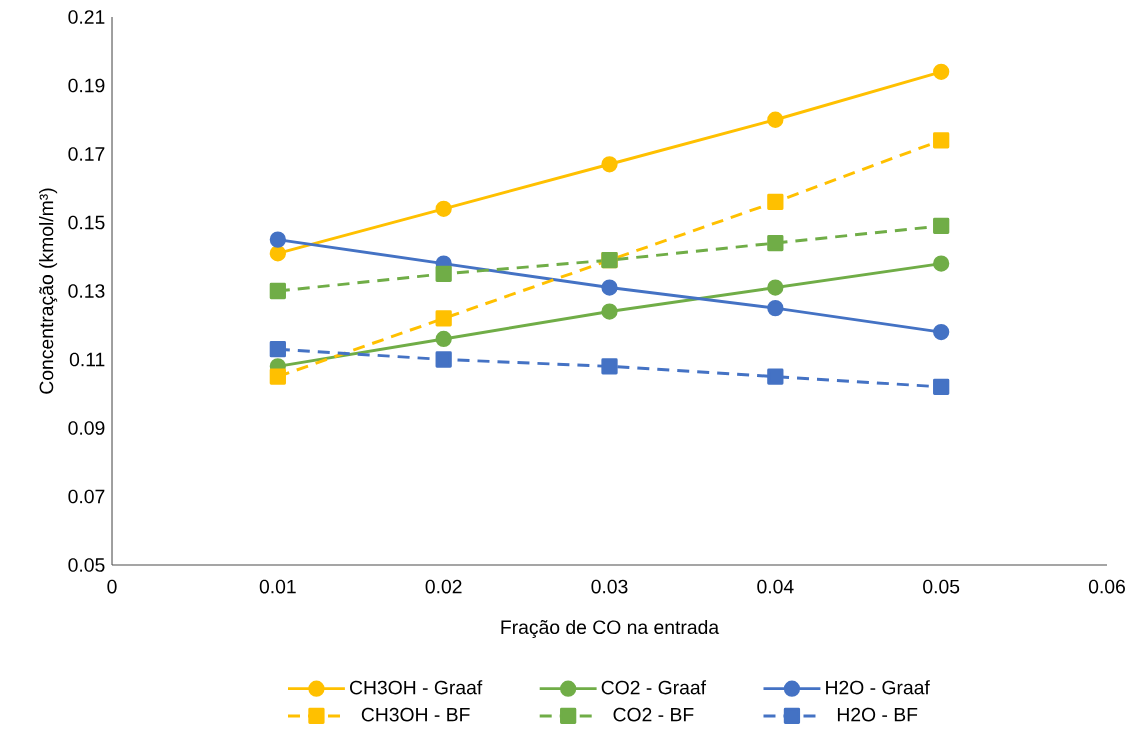 The width and height of the screenshot is (1137, 751). What do you see at coordinates (878, 687) in the screenshot?
I see `legend-label: H2O - Graaf` at bounding box center [878, 687].